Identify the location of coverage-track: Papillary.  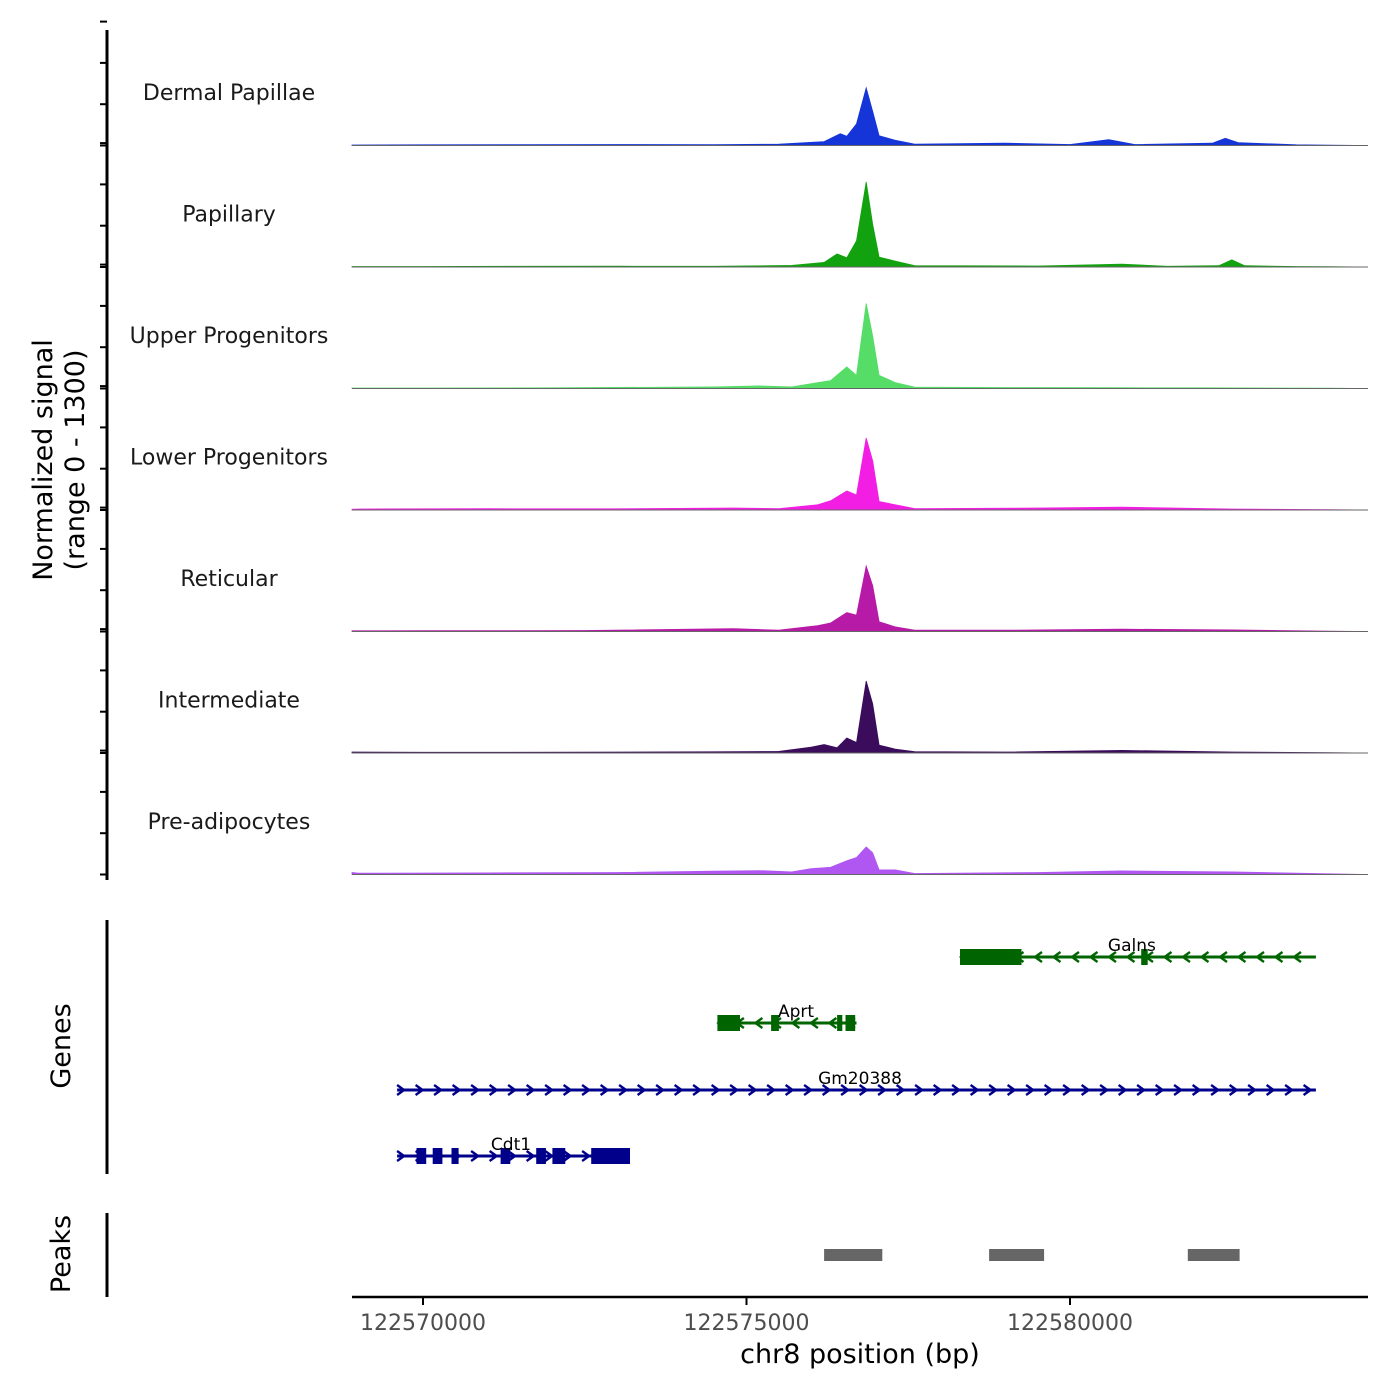
(775, 224).